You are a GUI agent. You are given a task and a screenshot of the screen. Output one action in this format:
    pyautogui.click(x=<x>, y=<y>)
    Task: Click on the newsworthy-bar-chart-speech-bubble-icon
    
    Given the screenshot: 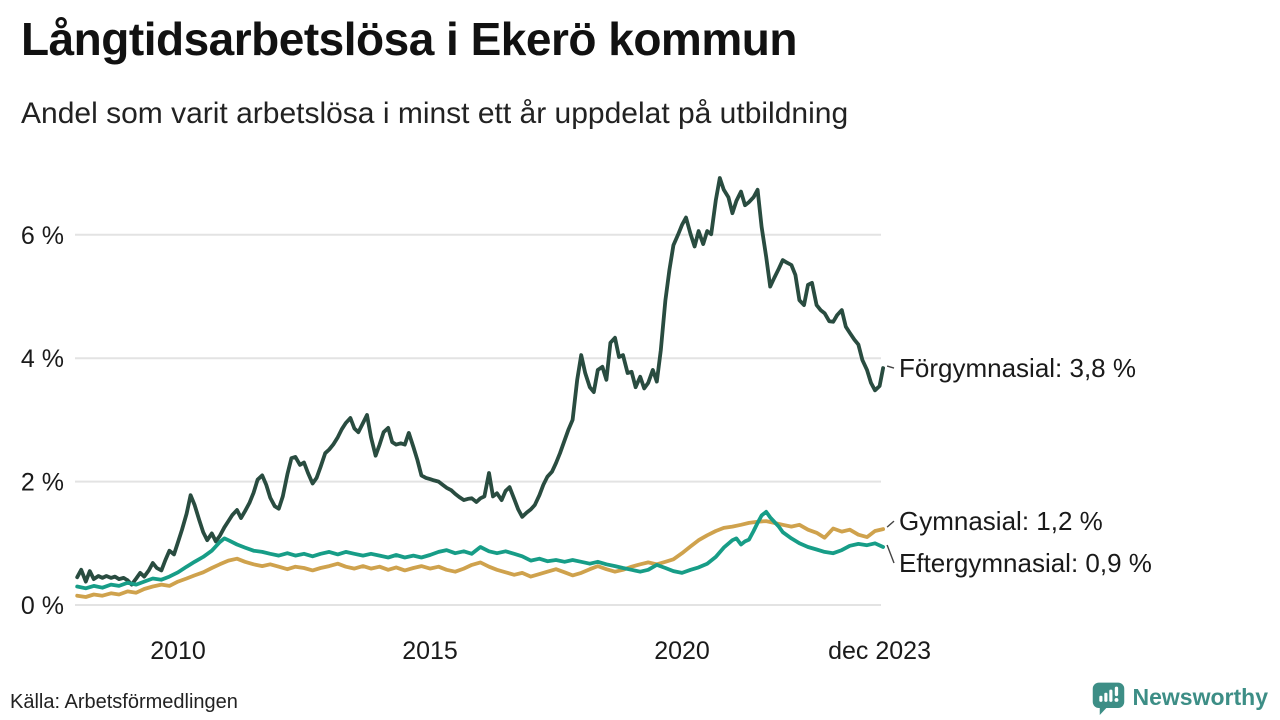 What is the action you would take?
    pyautogui.click(x=1108, y=698)
    